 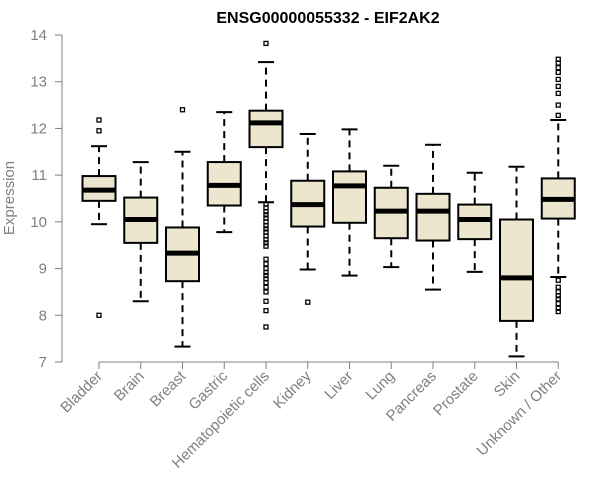 I want to click on box-kidney, so click(x=308, y=219).